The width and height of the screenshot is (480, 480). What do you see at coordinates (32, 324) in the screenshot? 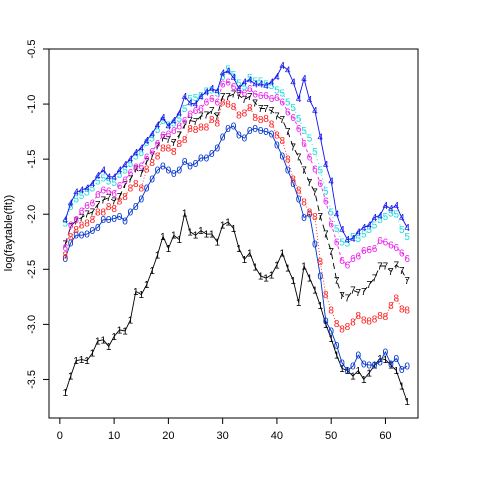
I see `y-tick-label: -3.0` at bounding box center [32, 324].